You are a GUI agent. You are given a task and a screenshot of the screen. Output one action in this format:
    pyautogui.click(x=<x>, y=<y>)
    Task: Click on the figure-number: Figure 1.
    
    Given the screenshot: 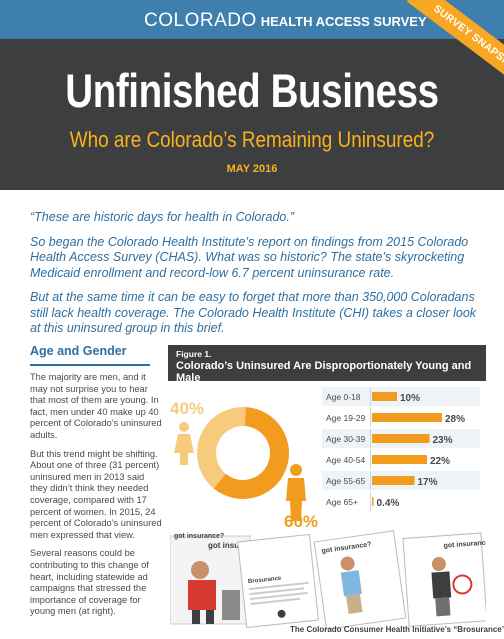 What is the action you would take?
    pyautogui.click(x=194, y=354)
    